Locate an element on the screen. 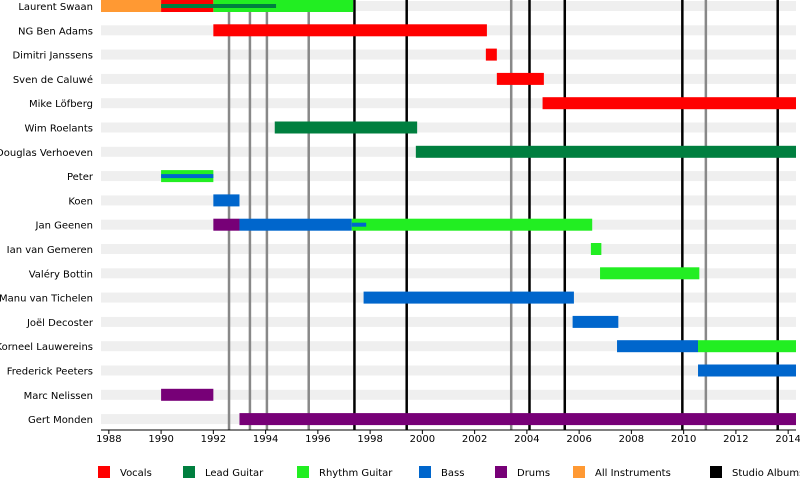 Image resolution: width=800 pixels, height=483 pixels. x-tick-label: 1996 is located at coordinates (317, 439).